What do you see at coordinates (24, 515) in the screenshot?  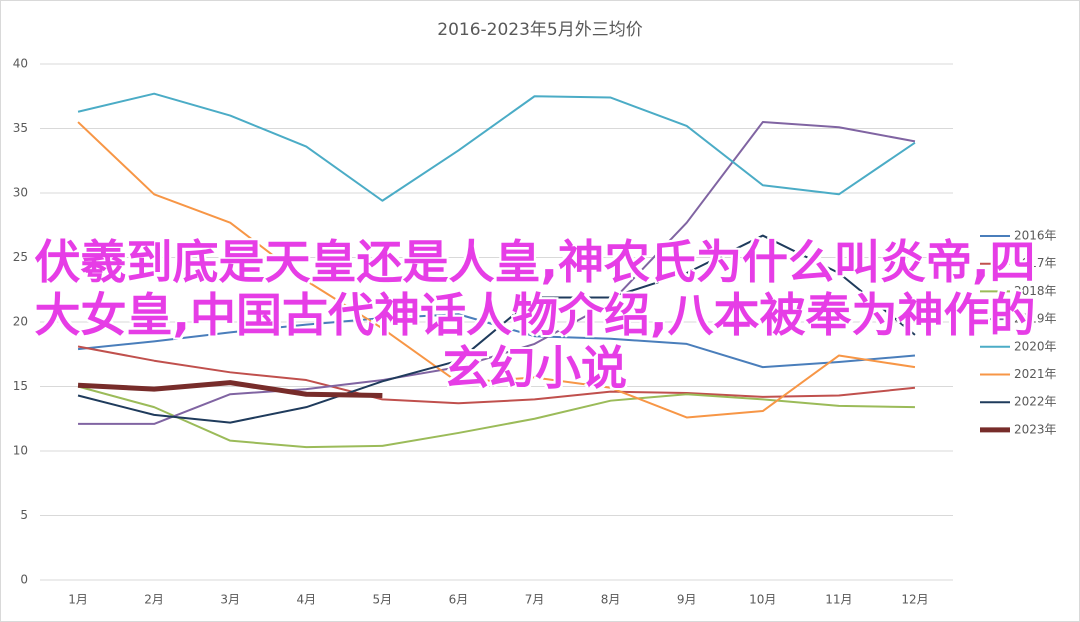 I see `y-tick-label: 5` at bounding box center [24, 515].